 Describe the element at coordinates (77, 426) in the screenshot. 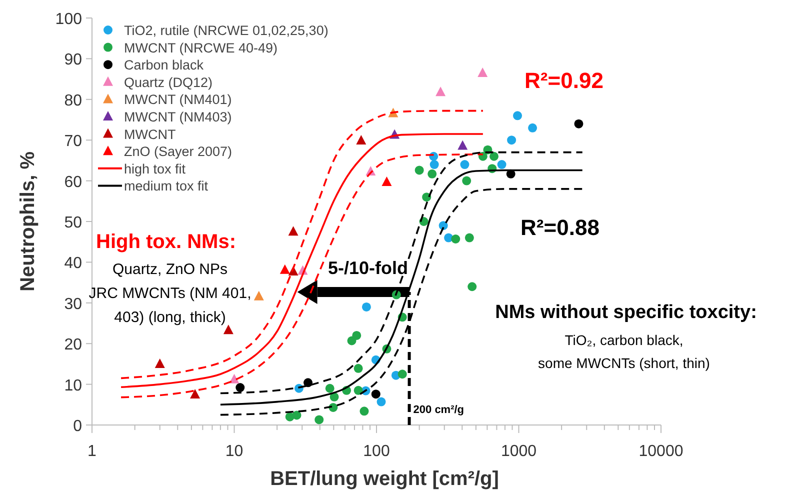

I see `y-tick-label: 0` at that location.